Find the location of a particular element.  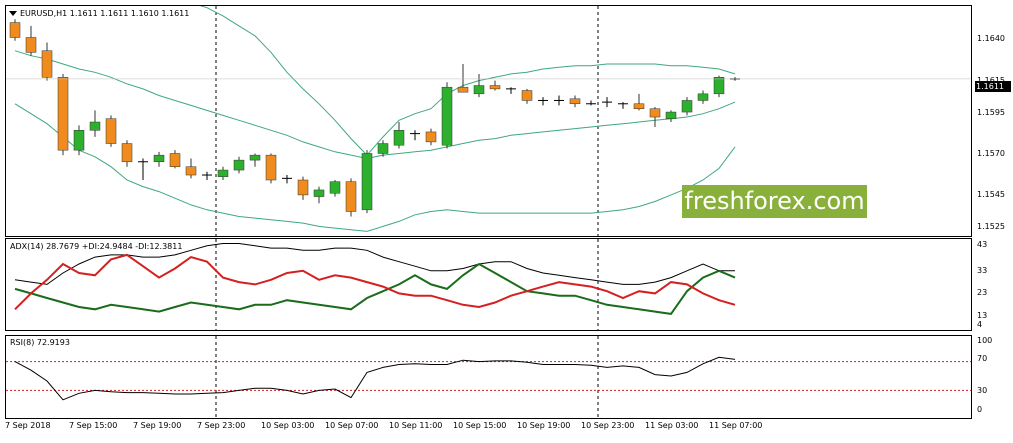

price-tick: 1.1615 is located at coordinates (991, 81).